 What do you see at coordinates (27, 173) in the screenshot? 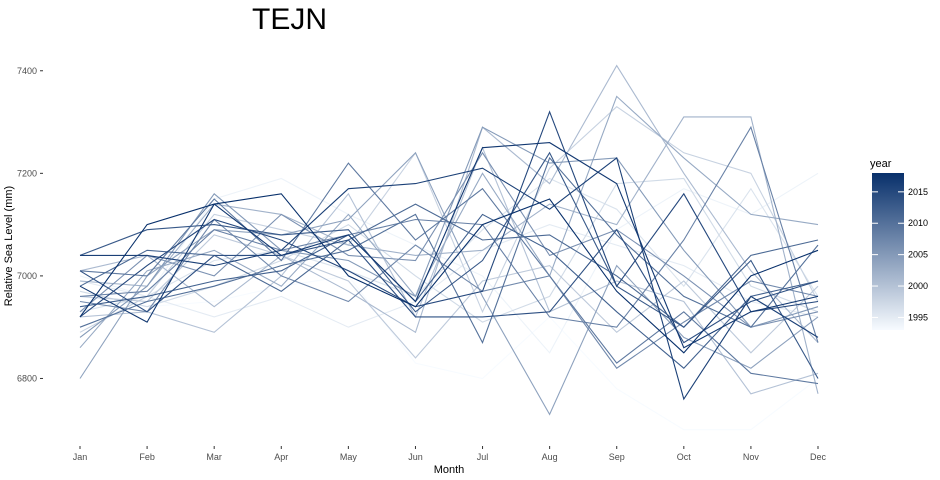
I see `y-tick-label: 7200` at bounding box center [27, 173].